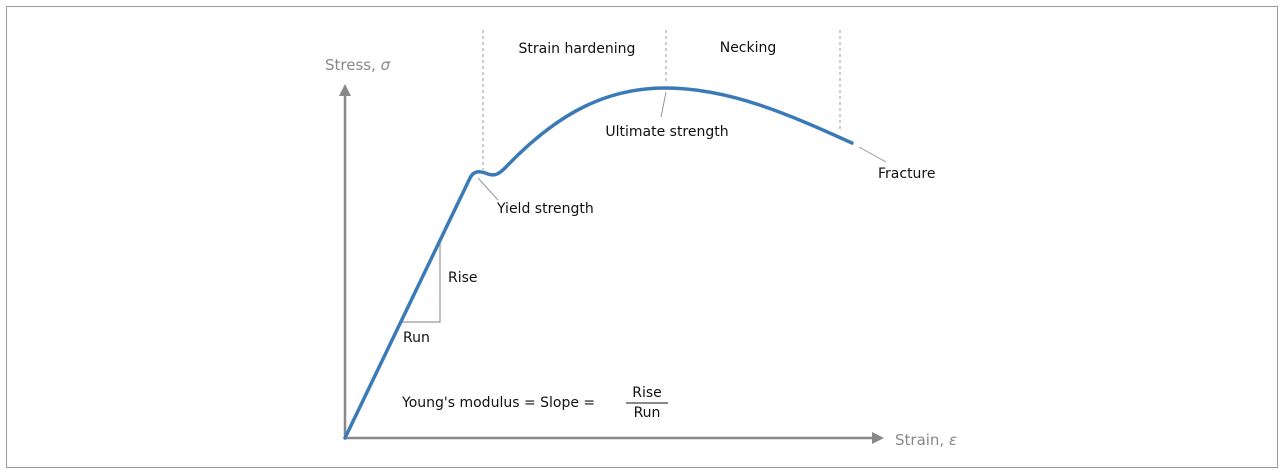  What do you see at coordinates (416, 338) in the screenshot?
I see `run-label: Run` at bounding box center [416, 338].